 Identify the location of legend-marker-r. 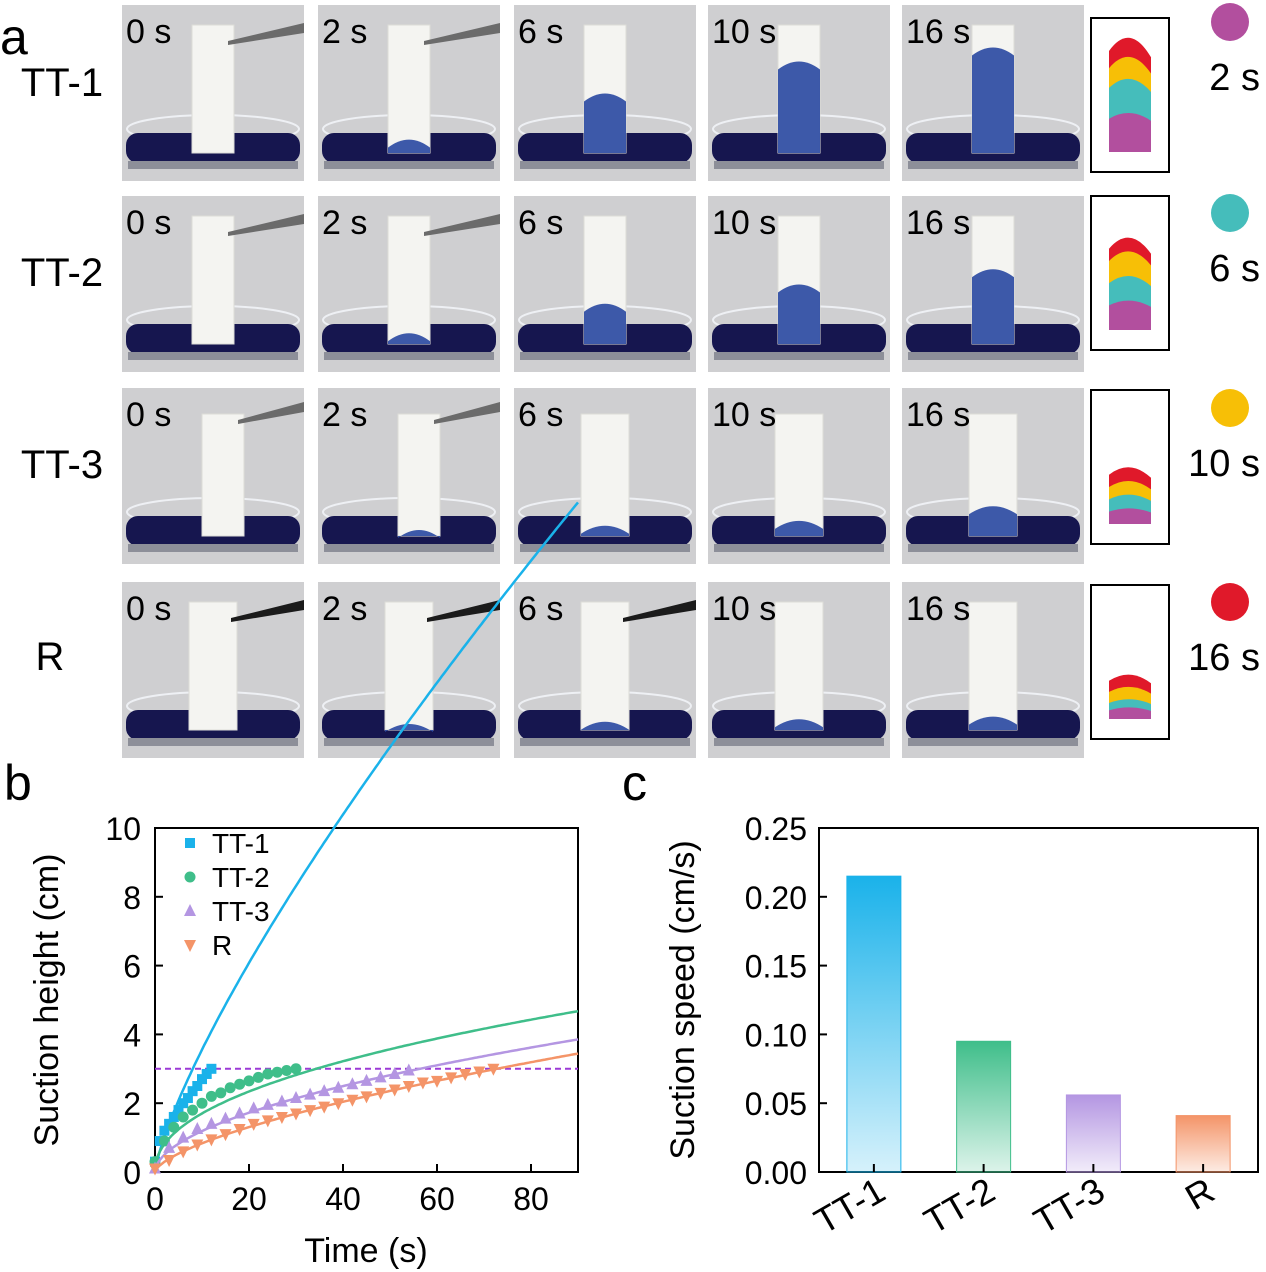
(190, 946).